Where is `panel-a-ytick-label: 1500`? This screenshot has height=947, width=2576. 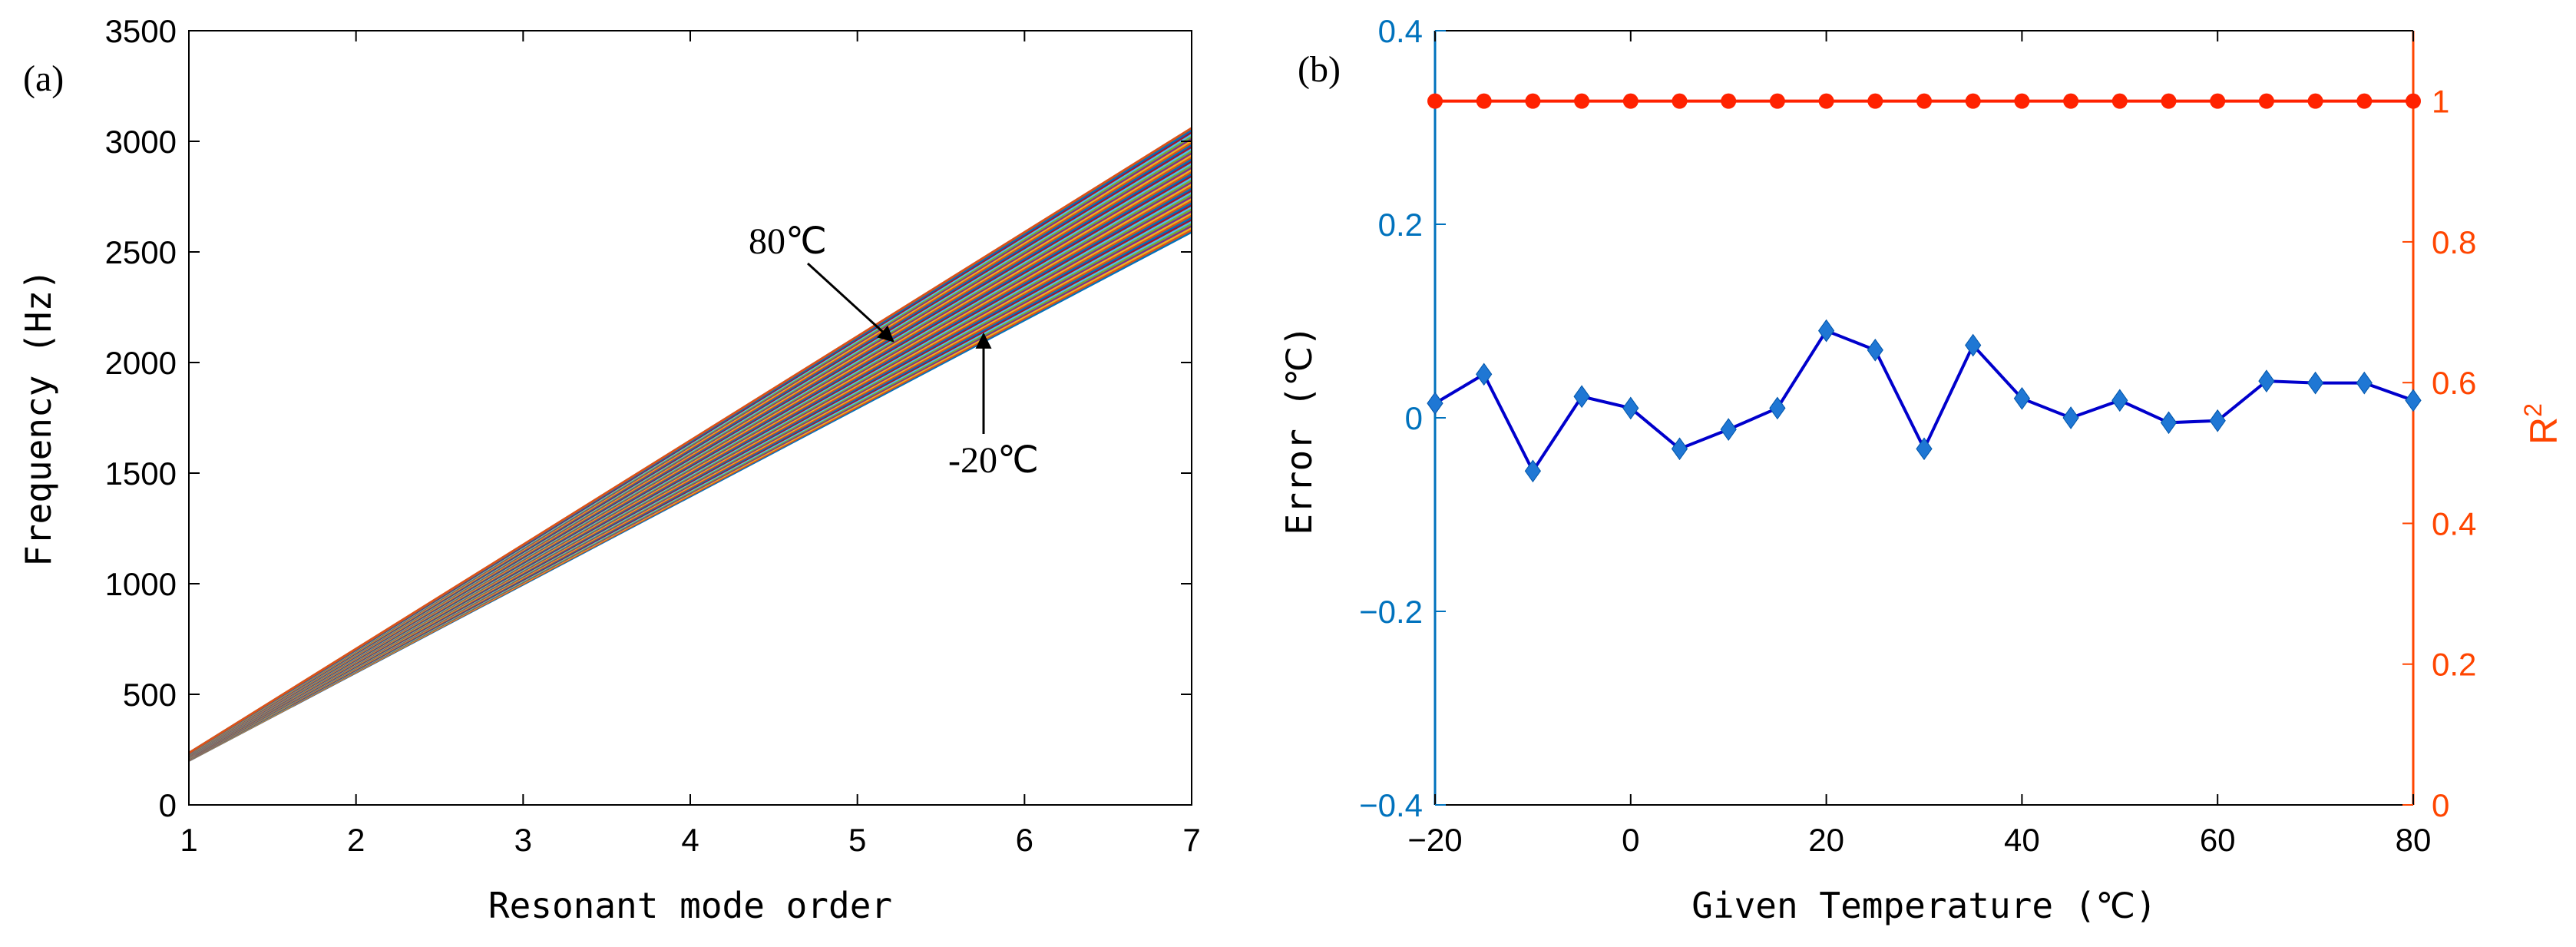 panel-a-ytick-label: 1500 is located at coordinates (141, 473).